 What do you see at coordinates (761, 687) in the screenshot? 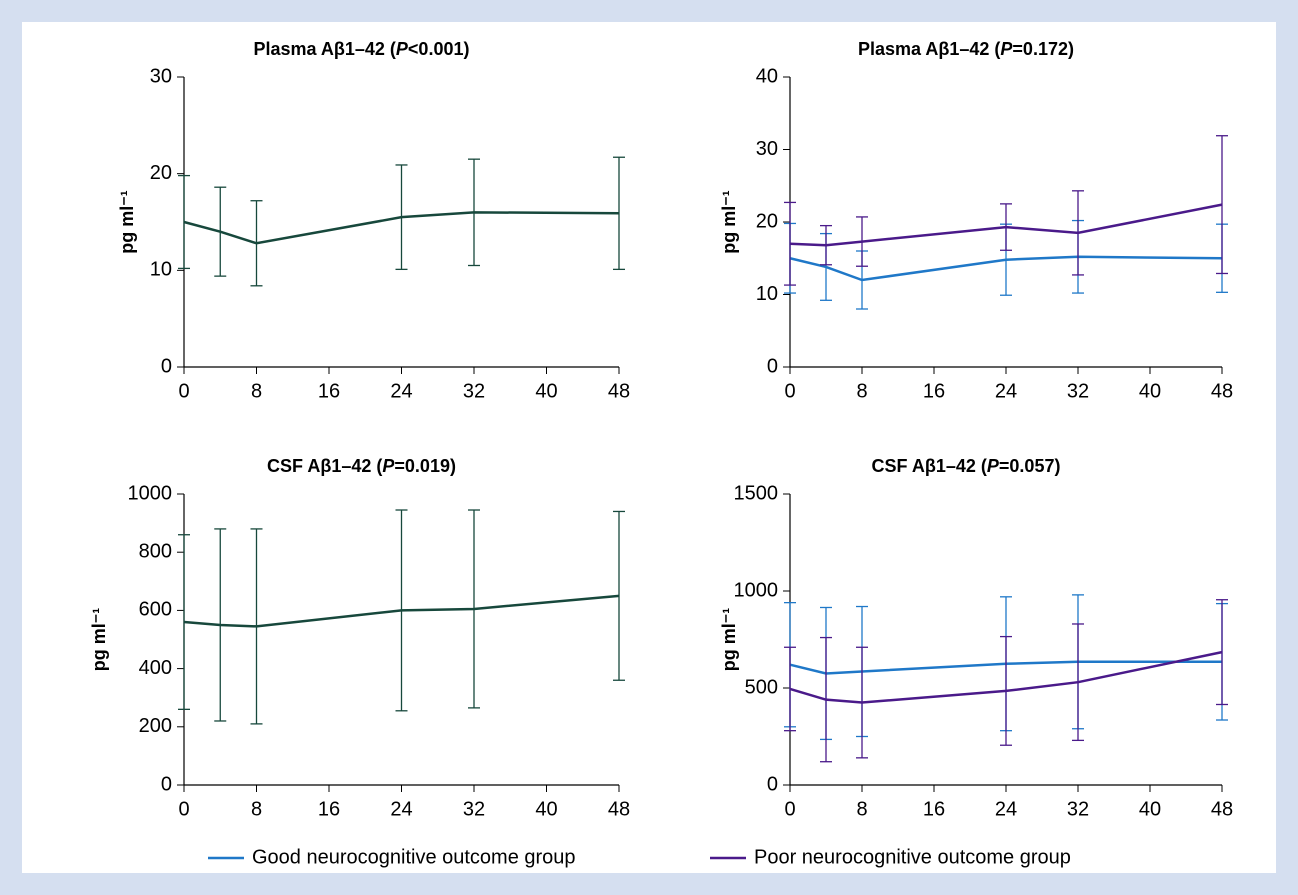
I see `y-tick-label: 500` at bounding box center [761, 687].